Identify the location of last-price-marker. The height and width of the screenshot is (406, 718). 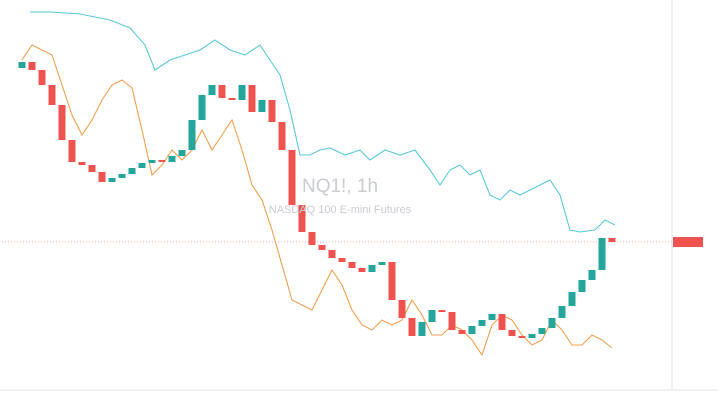
(688, 242).